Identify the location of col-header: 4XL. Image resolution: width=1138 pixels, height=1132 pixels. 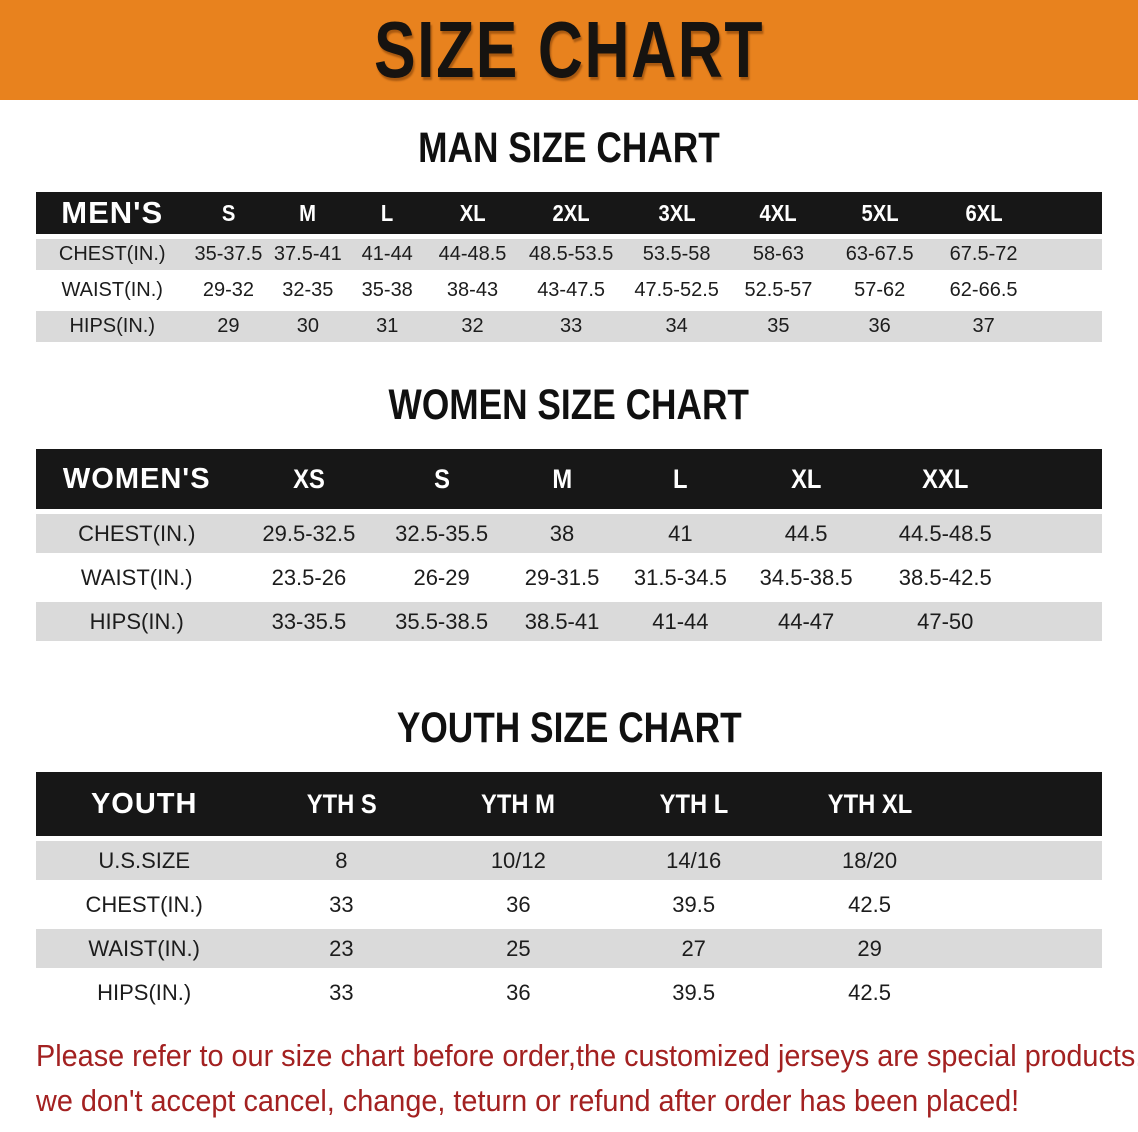
(778, 213).